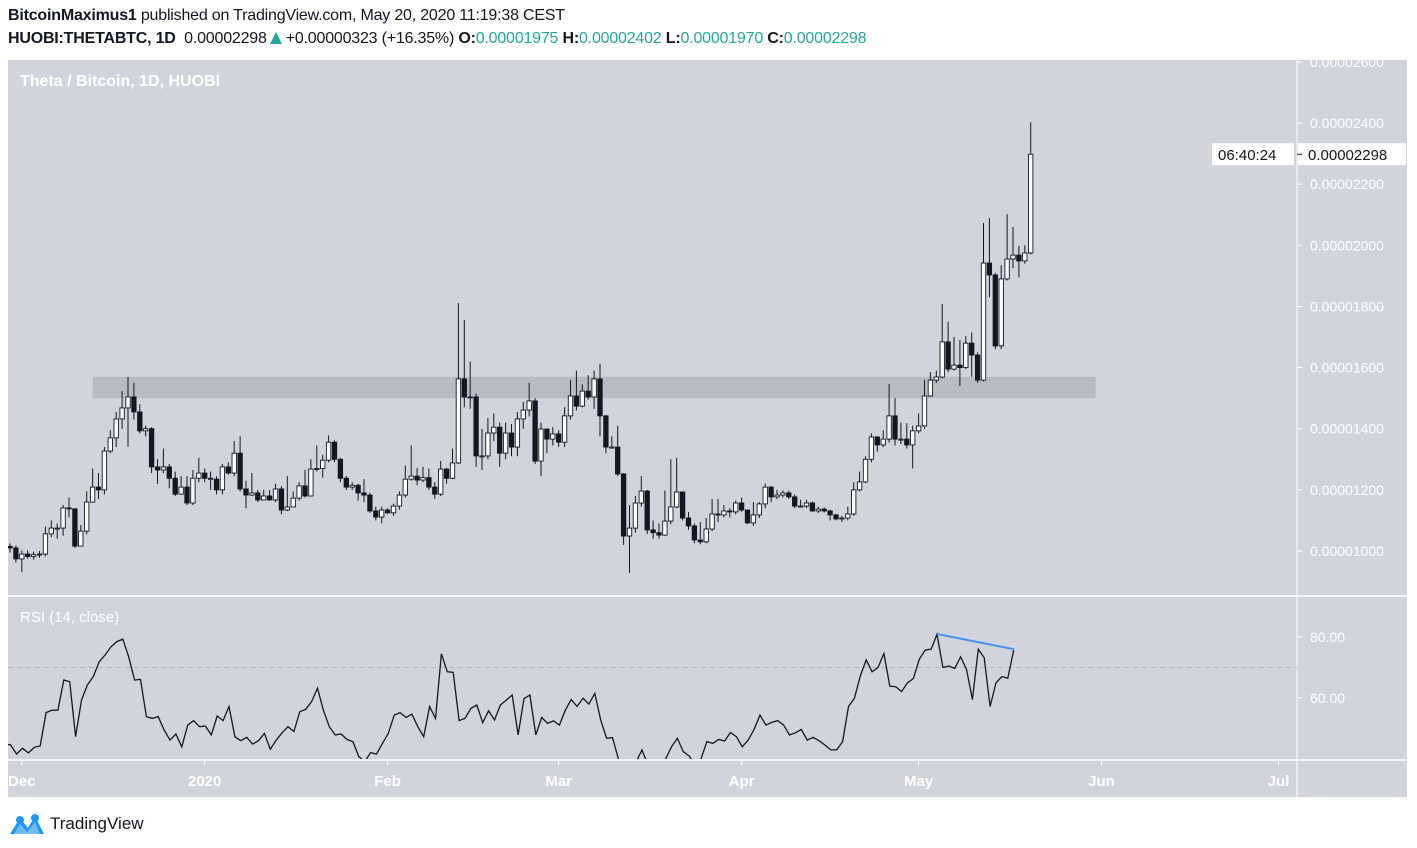 The height and width of the screenshot is (848, 1417). What do you see at coordinates (722, 38) in the screenshot?
I see `low-value: 0.00001970` at bounding box center [722, 38].